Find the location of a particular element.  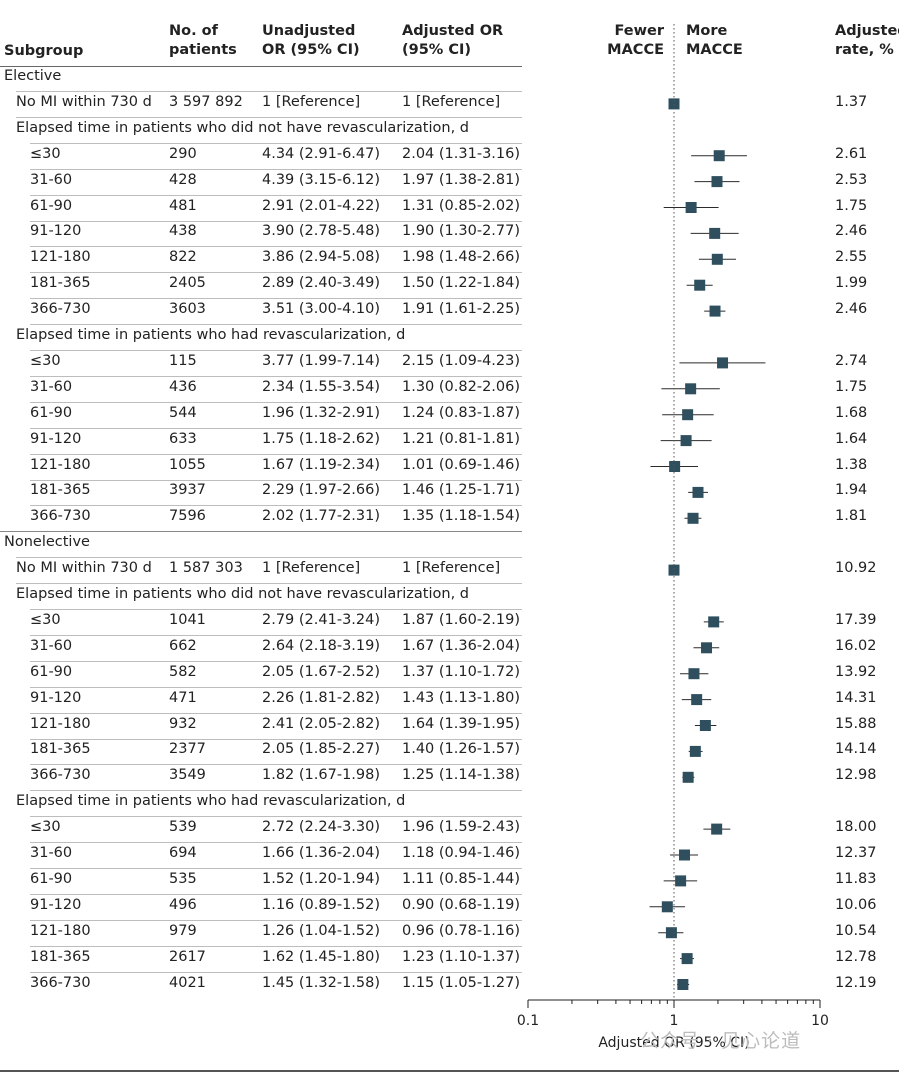

section-label: Nonelective is located at coordinates (47, 542).